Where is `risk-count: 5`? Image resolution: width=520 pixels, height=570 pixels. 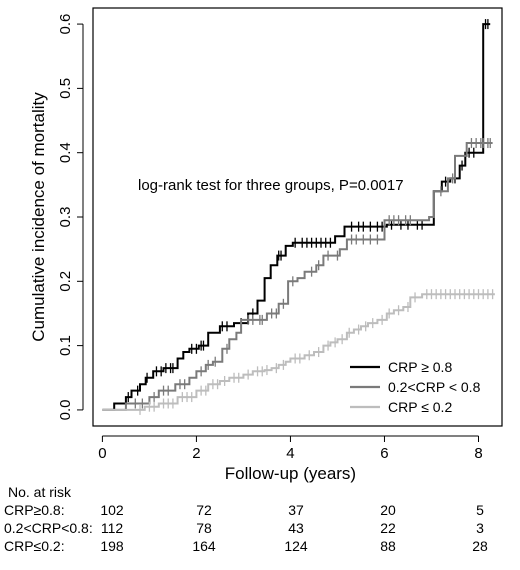 risk-count: 5 is located at coordinates (480, 510).